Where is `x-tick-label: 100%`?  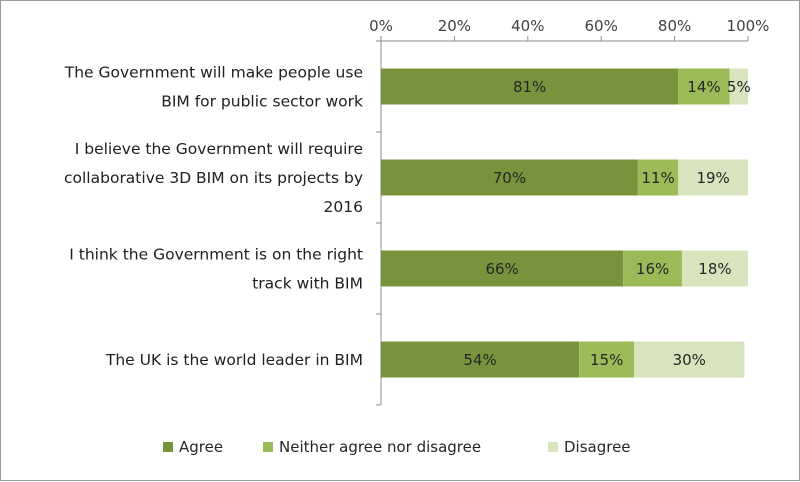 x-tick-label: 100% is located at coordinates (748, 26).